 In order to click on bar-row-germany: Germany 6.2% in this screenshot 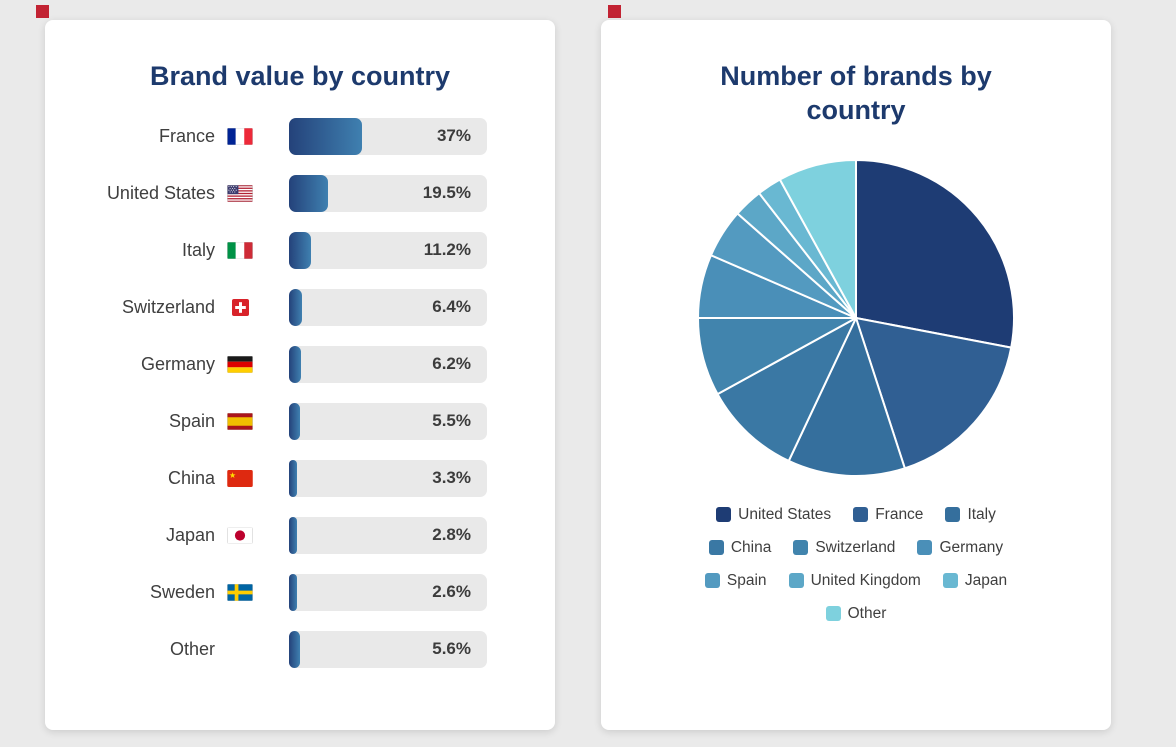, I will do `click(310, 364)`.